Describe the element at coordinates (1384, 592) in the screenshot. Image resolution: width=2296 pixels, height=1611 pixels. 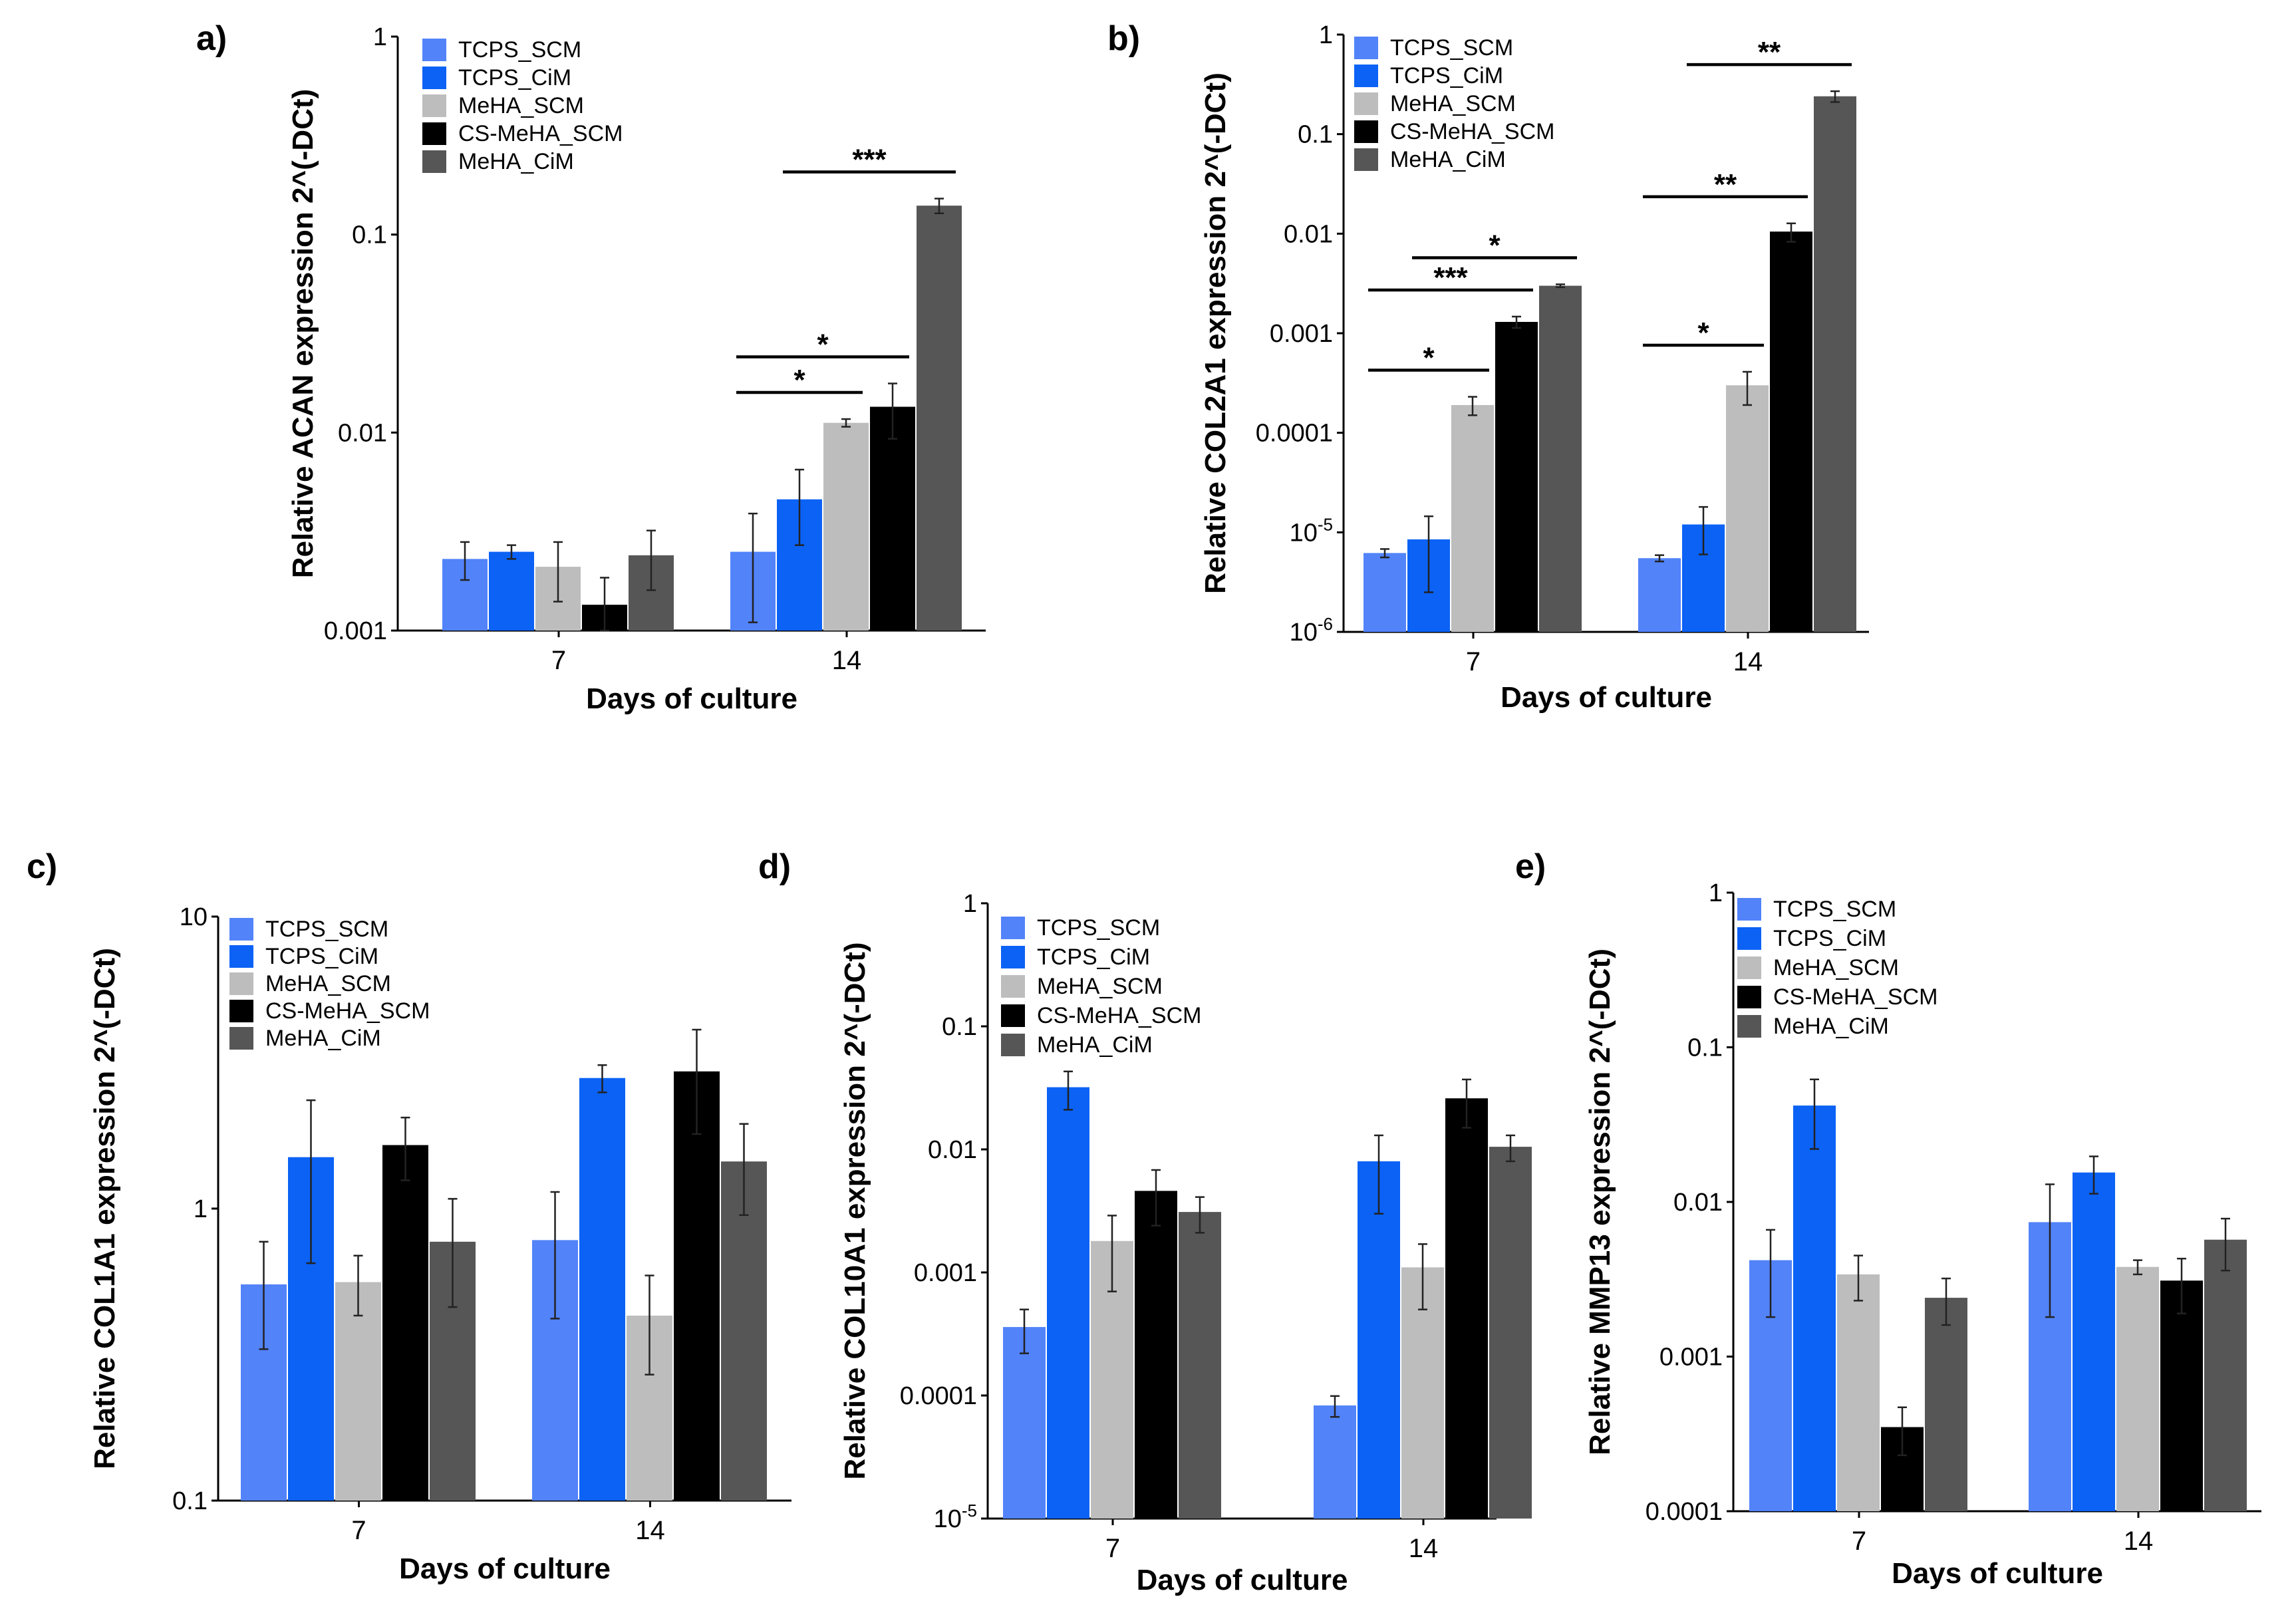
I see `bar-tcps-scm-day7` at that location.